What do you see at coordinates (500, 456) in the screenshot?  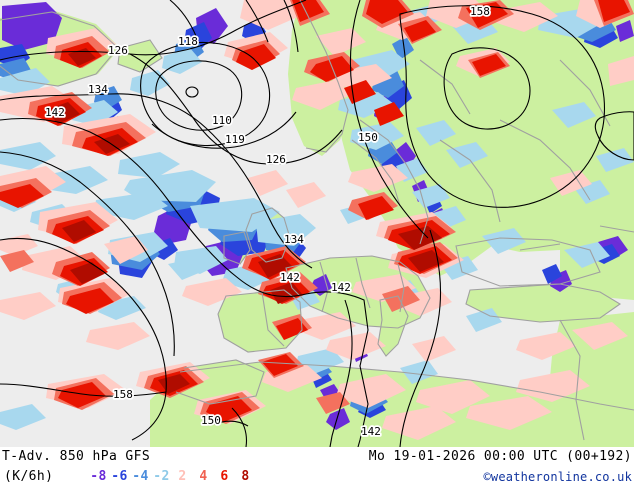 I see `valid-time-label: Mo 19-01-2026 00:00 UTC (00+192)` at bounding box center [500, 456].